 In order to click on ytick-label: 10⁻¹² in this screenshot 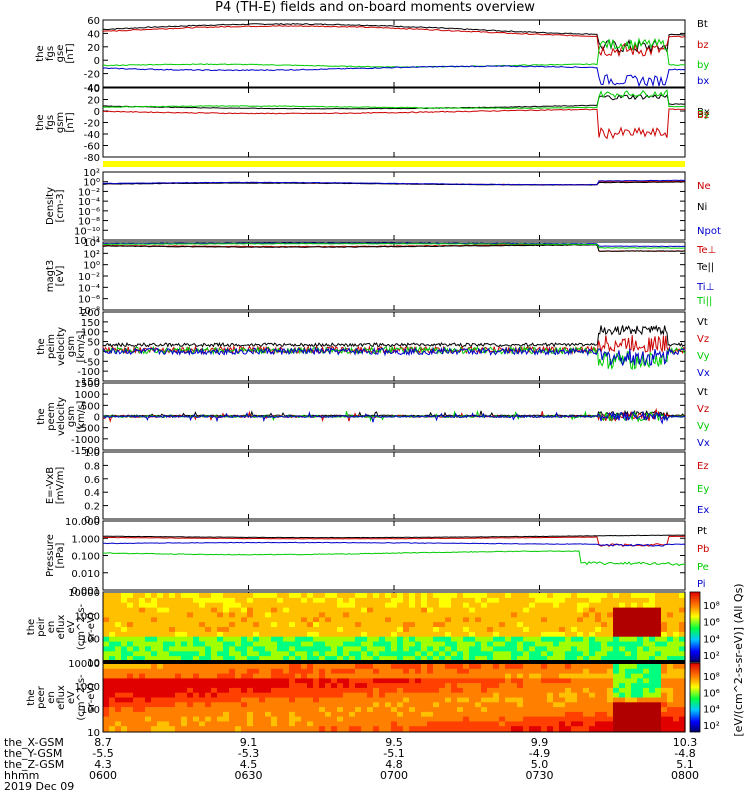, I will do `click(87, 241)`.